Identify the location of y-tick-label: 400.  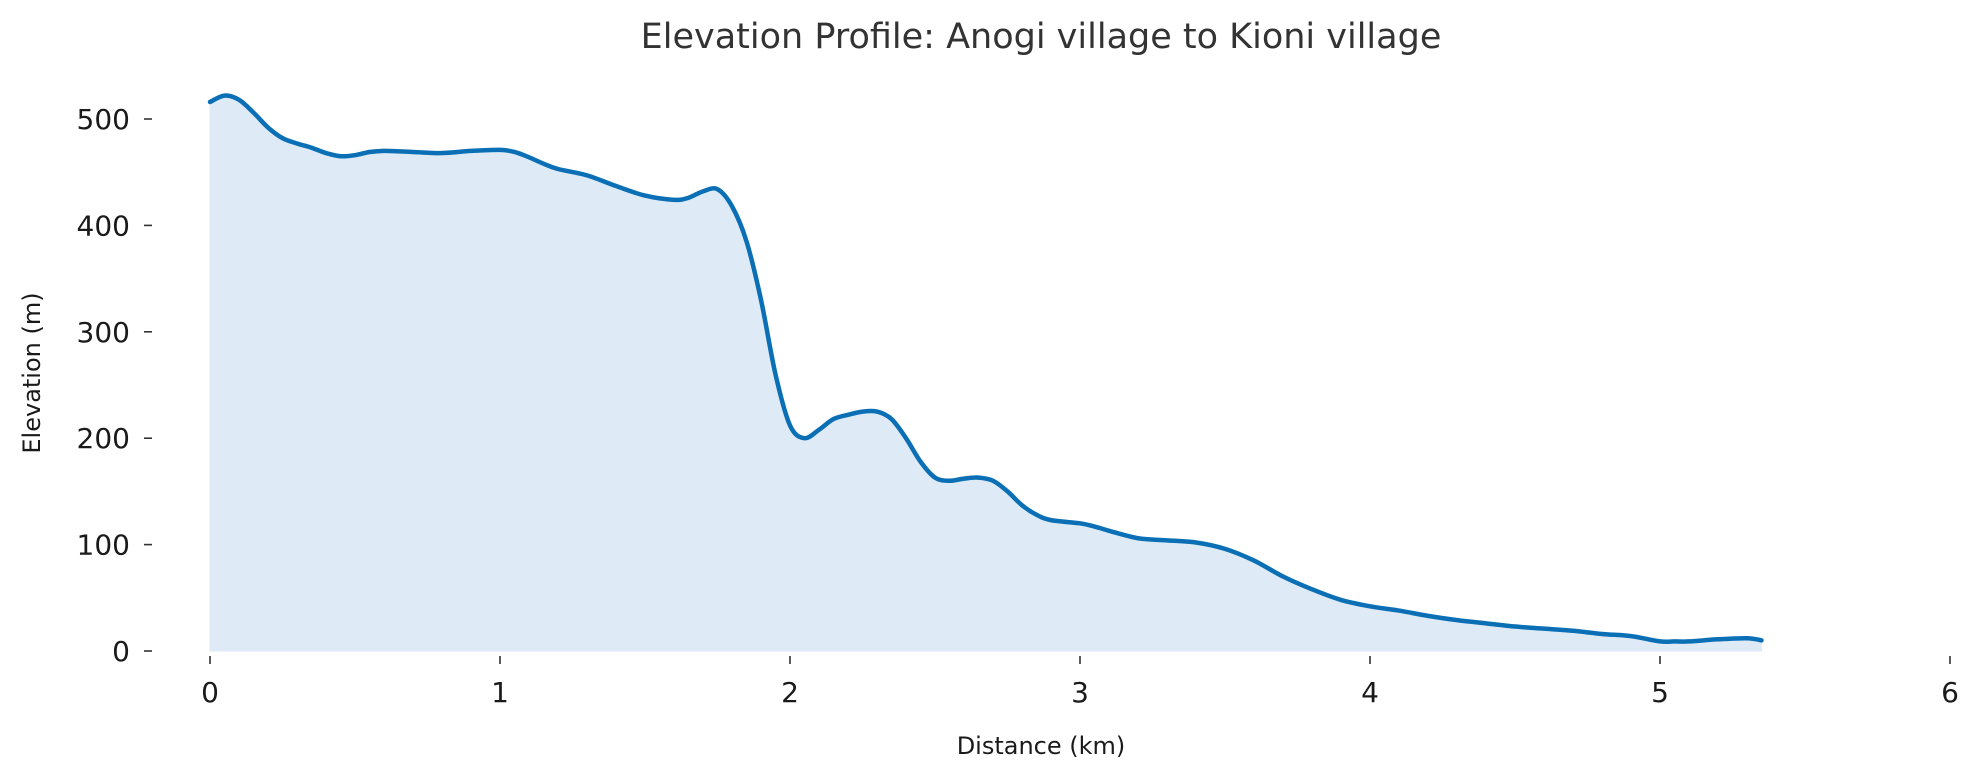
(103, 225).